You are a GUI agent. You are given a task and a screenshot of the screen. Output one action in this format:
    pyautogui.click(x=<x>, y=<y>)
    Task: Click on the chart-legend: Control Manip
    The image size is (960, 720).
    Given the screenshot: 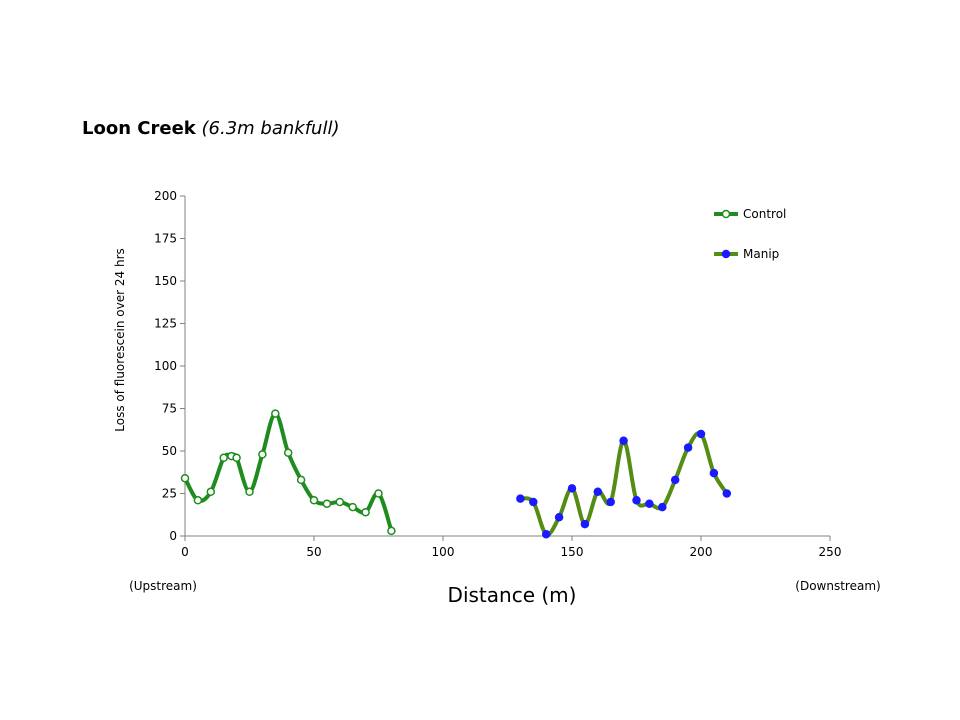 What is the action you would take?
    pyautogui.click(x=750, y=234)
    